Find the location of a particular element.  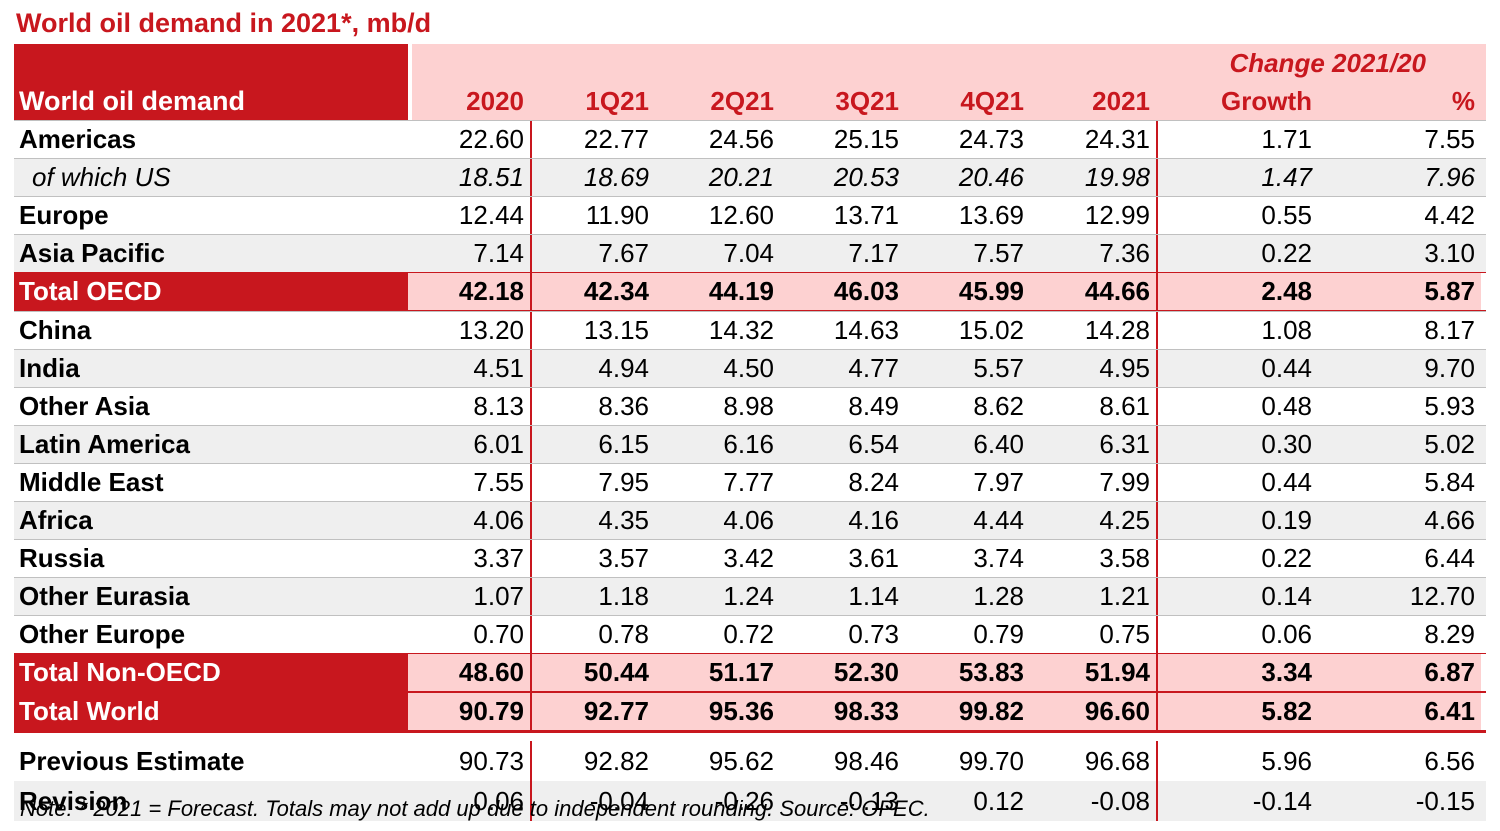

cell-percent: 5.87 is located at coordinates (1399, 291).